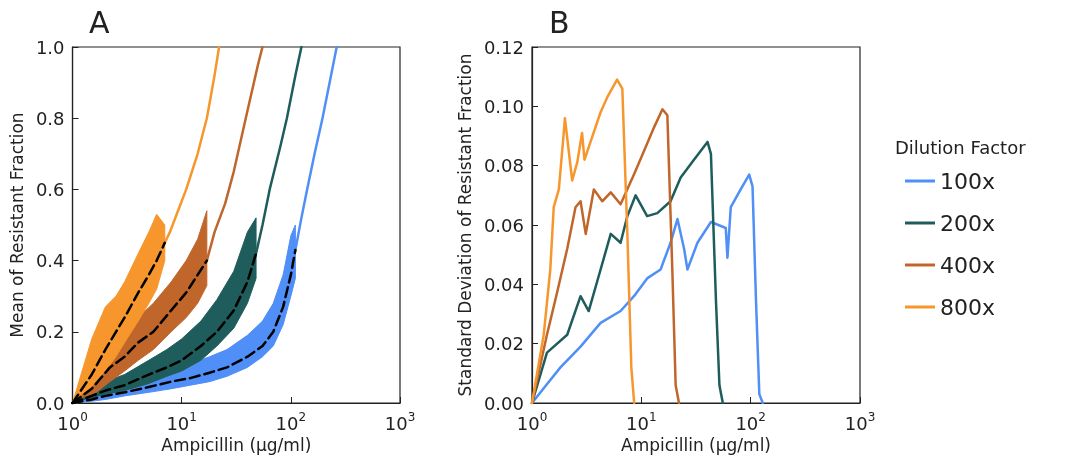  Describe the element at coordinates (16, 225) in the screenshot. I see `y-axis-title: Mean of Resistant Fraction` at that location.